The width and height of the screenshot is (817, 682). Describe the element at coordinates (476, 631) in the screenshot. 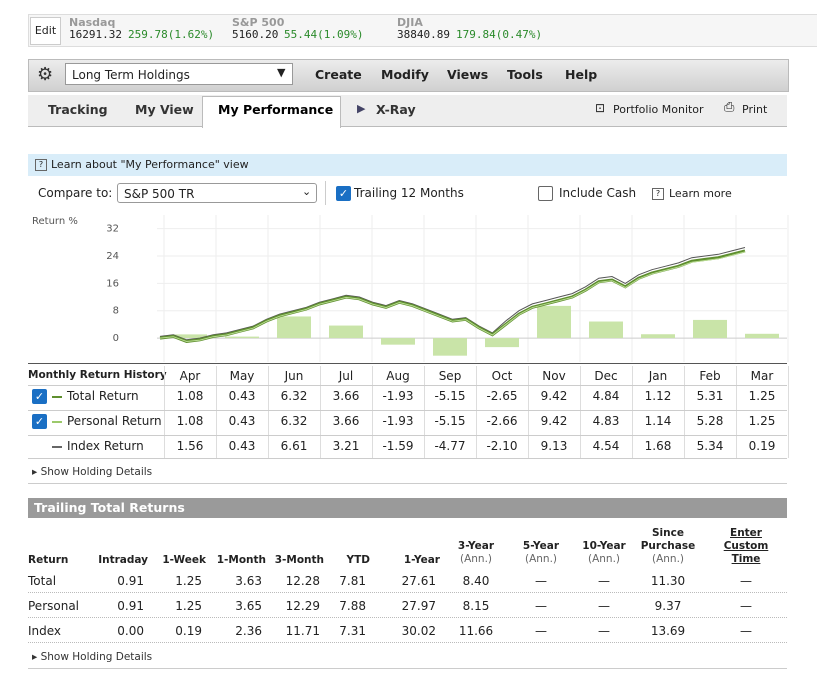

I see `cell: 11.66` at that location.